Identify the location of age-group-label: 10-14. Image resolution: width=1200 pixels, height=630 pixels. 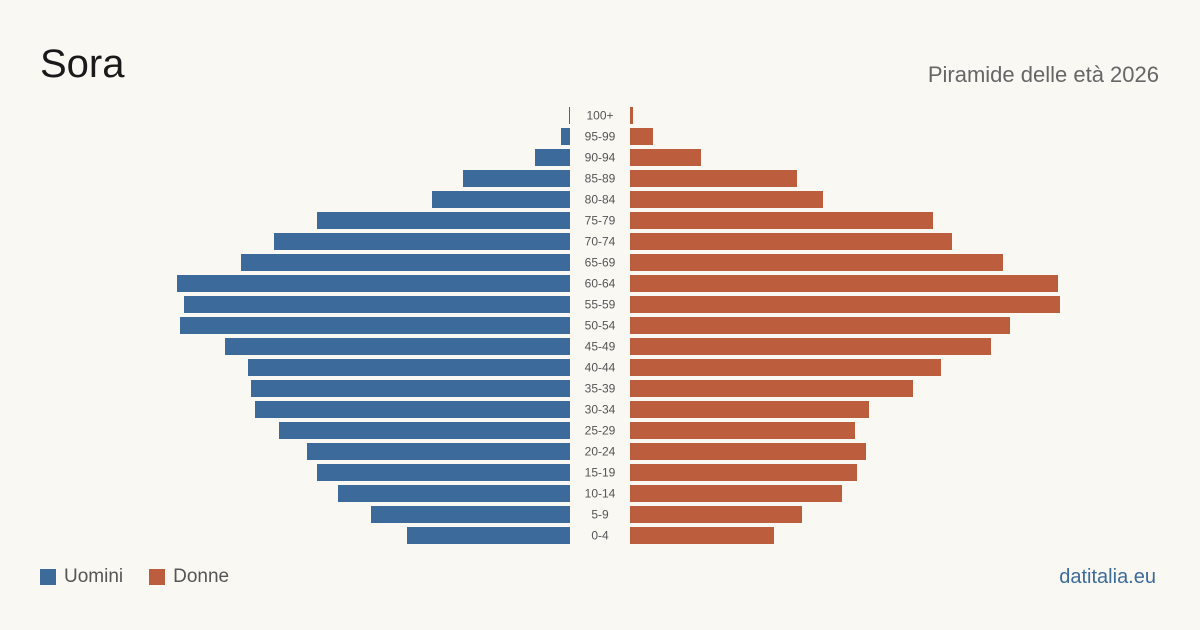
(600, 494).